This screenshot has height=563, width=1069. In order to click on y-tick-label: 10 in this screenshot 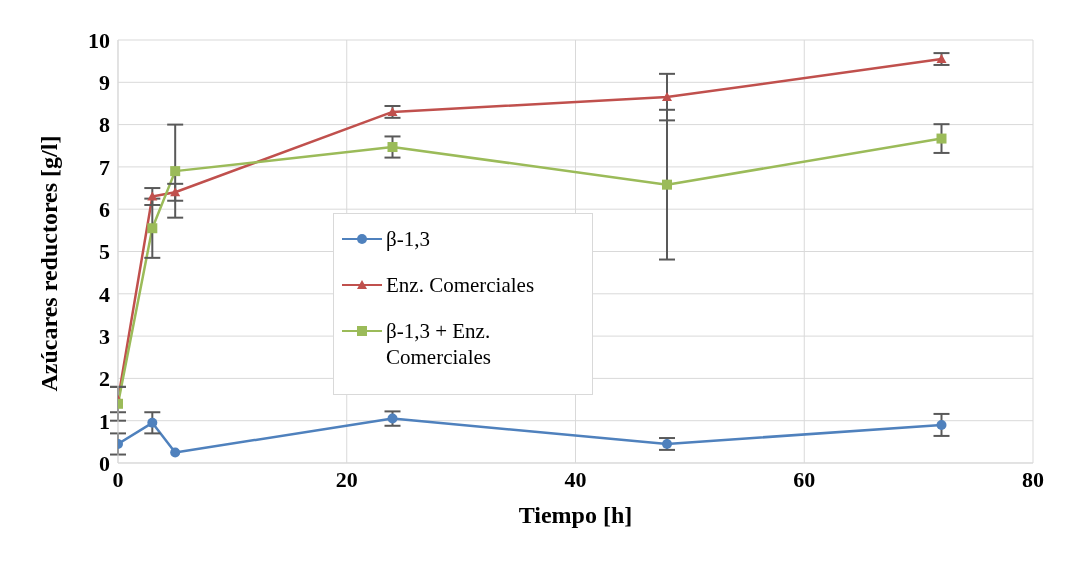, I will do `click(99, 40)`.